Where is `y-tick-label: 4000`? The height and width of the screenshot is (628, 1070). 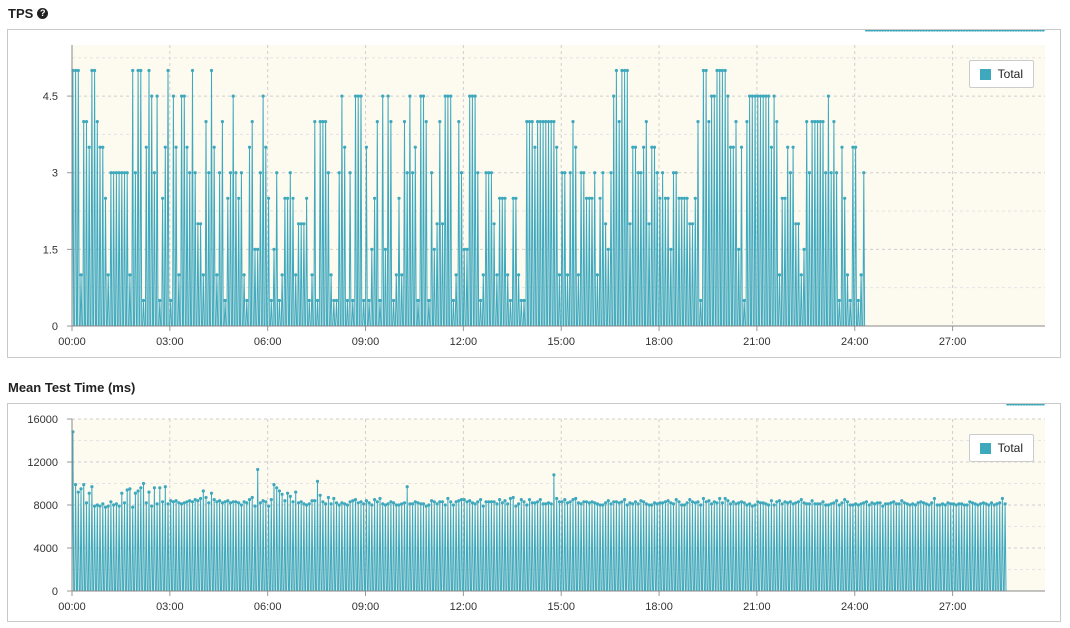 y-tick-label: 4000 is located at coordinates (46, 549).